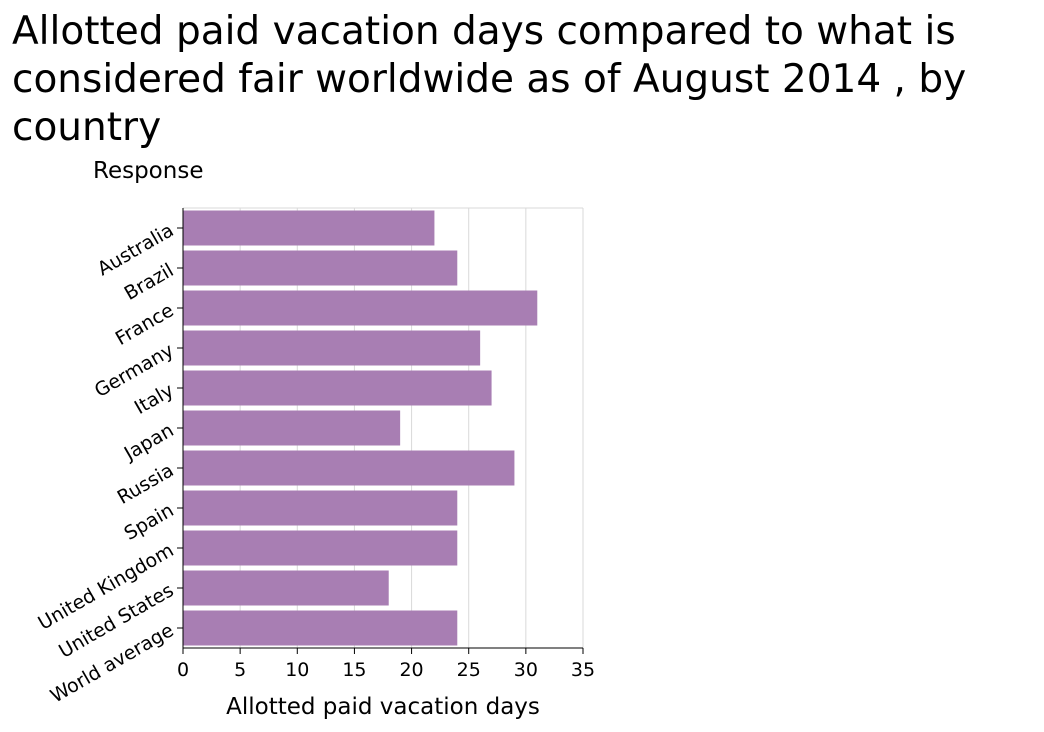  I want to click on x-tick-label: 10, so click(297, 670).